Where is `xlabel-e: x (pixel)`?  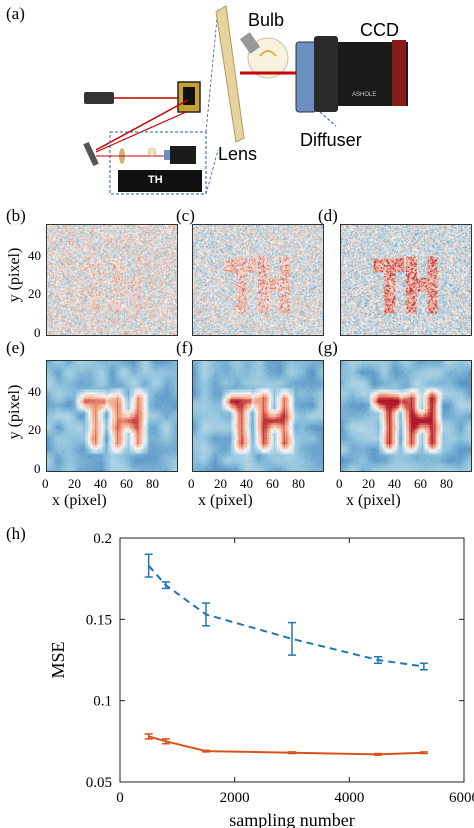 xlabel-e: x (pixel) is located at coordinates (79, 500).